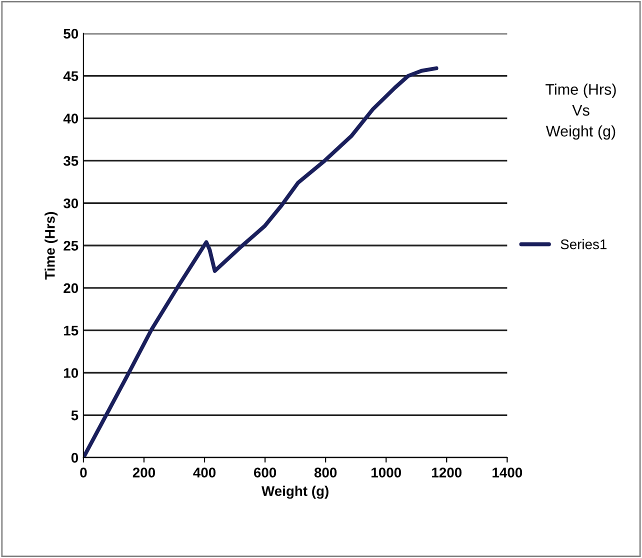 The image size is (642, 558). What do you see at coordinates (74, 457) in the screenshot?
I see `y-tick-label: 0` at bounding box center [74, 457].